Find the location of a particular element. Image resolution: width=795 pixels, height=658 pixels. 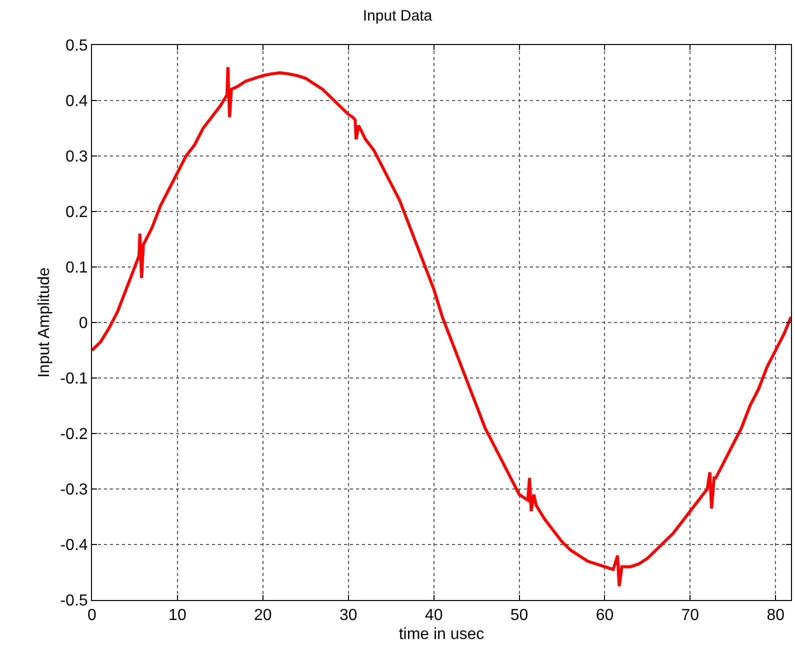

y-tick-label: -0.2 is located at coordinates (74, 435).